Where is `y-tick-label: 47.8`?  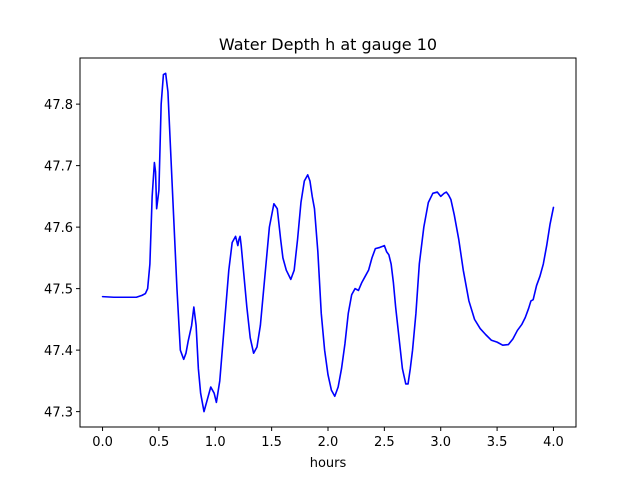
y-tick-label: 47.8 is located at coordinates (58, 105).